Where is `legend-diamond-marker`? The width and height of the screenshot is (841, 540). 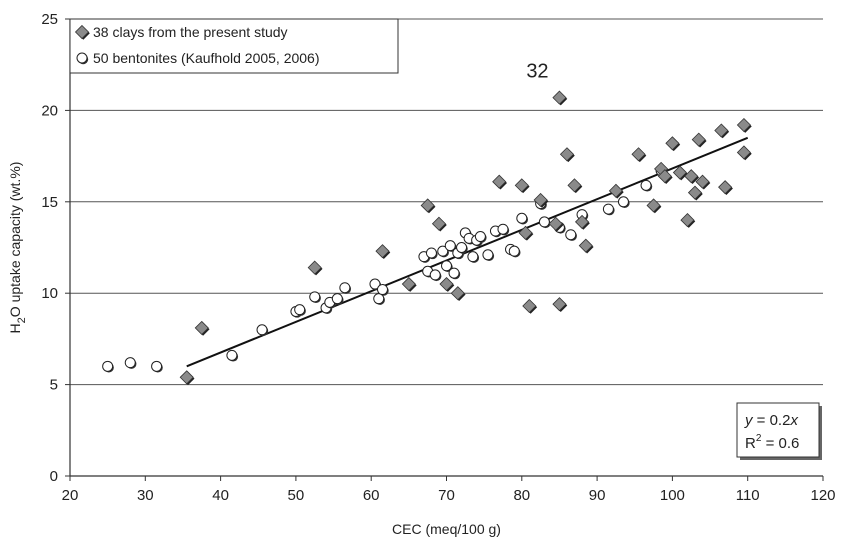
legend-diamond-marker is located at coordinates (82, 32).